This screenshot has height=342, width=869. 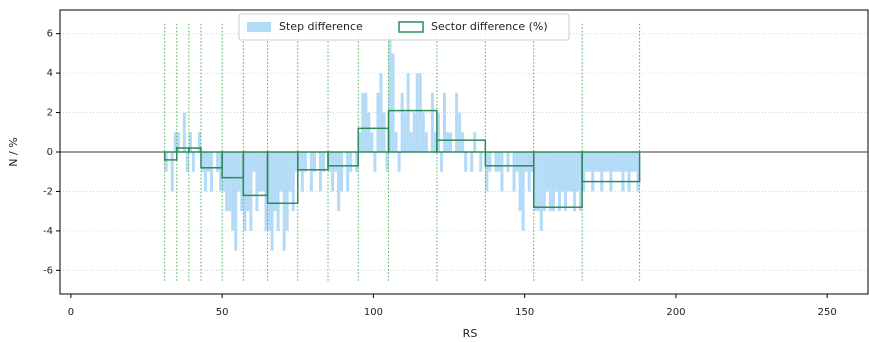 I want to click on legend-swatch, so click(x=259, y=27).